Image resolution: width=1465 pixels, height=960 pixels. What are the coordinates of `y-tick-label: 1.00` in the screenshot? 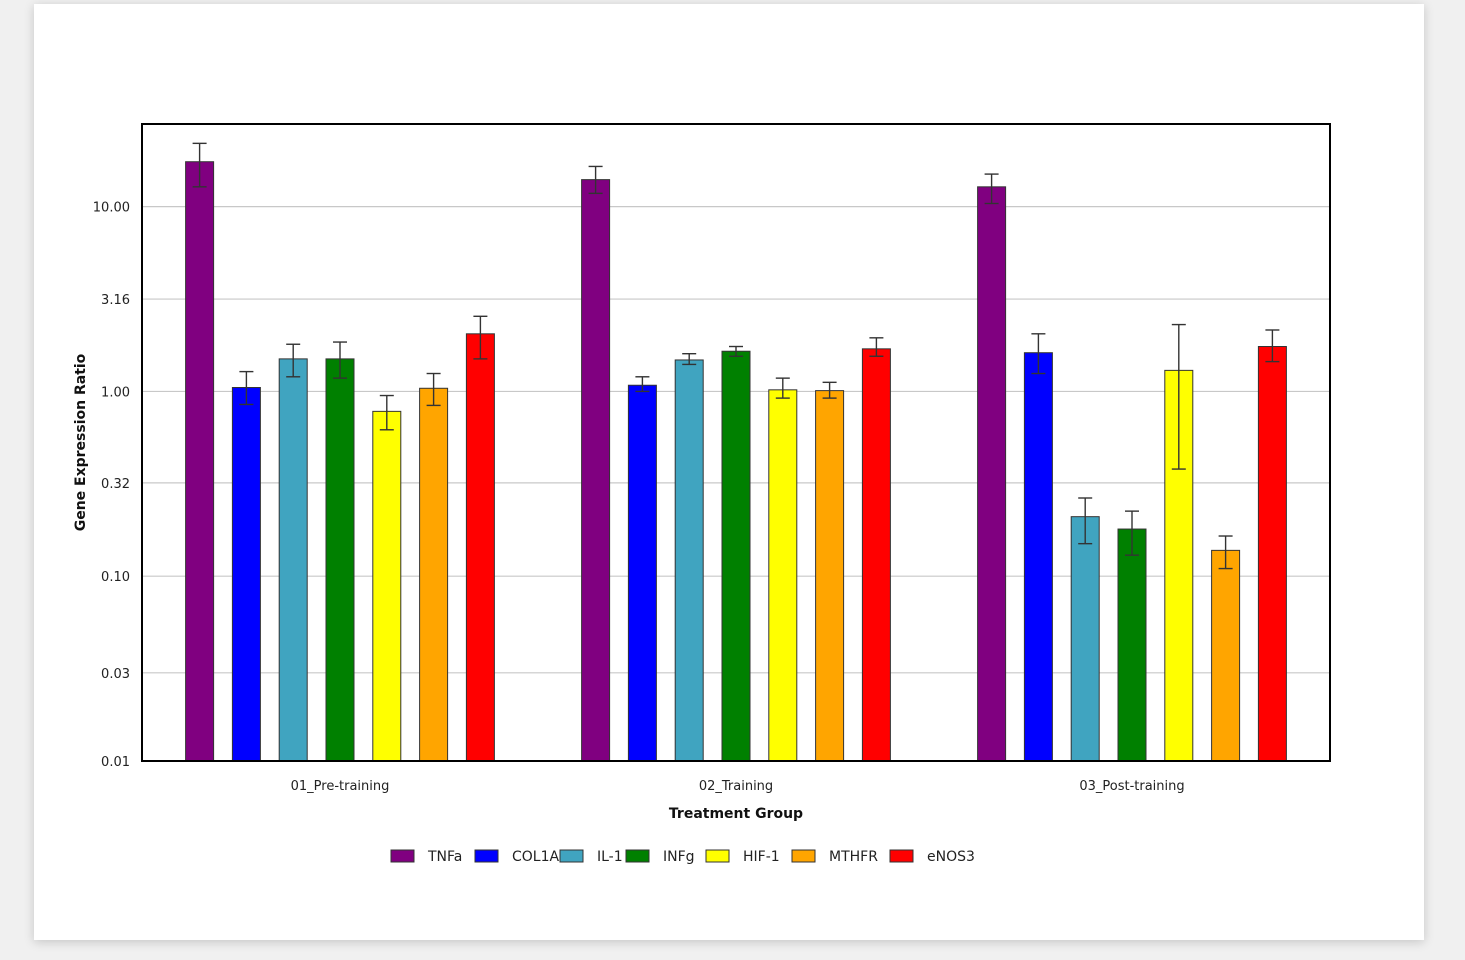 It's located at (115, 392).